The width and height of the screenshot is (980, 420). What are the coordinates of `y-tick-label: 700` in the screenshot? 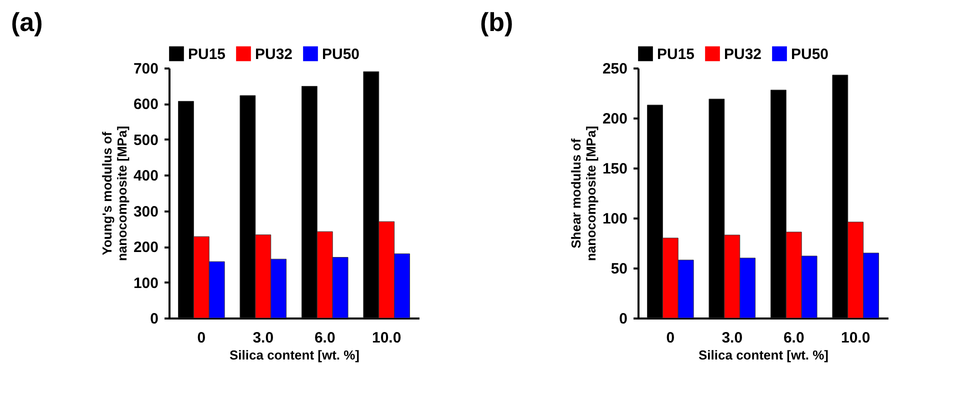 It's located at (145, 69).